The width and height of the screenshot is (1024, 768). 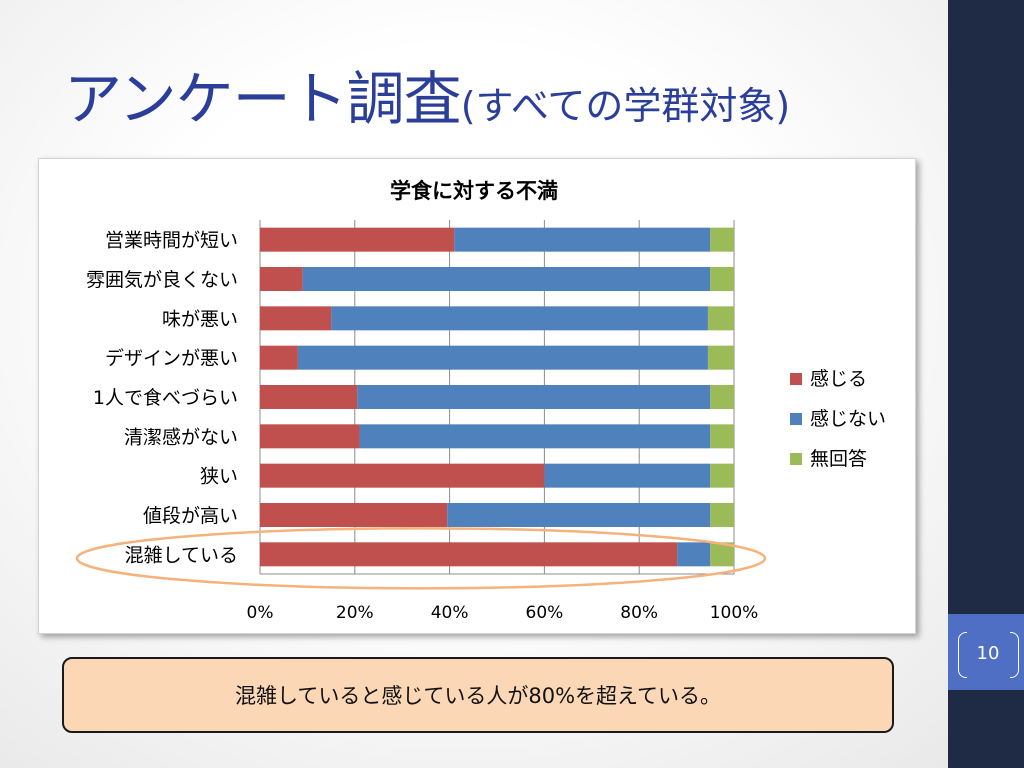 What do you see at coordinates (181, 555) in the screenshot?
I see `y-category-label: 混雑している` at bounding box center [181, 555].